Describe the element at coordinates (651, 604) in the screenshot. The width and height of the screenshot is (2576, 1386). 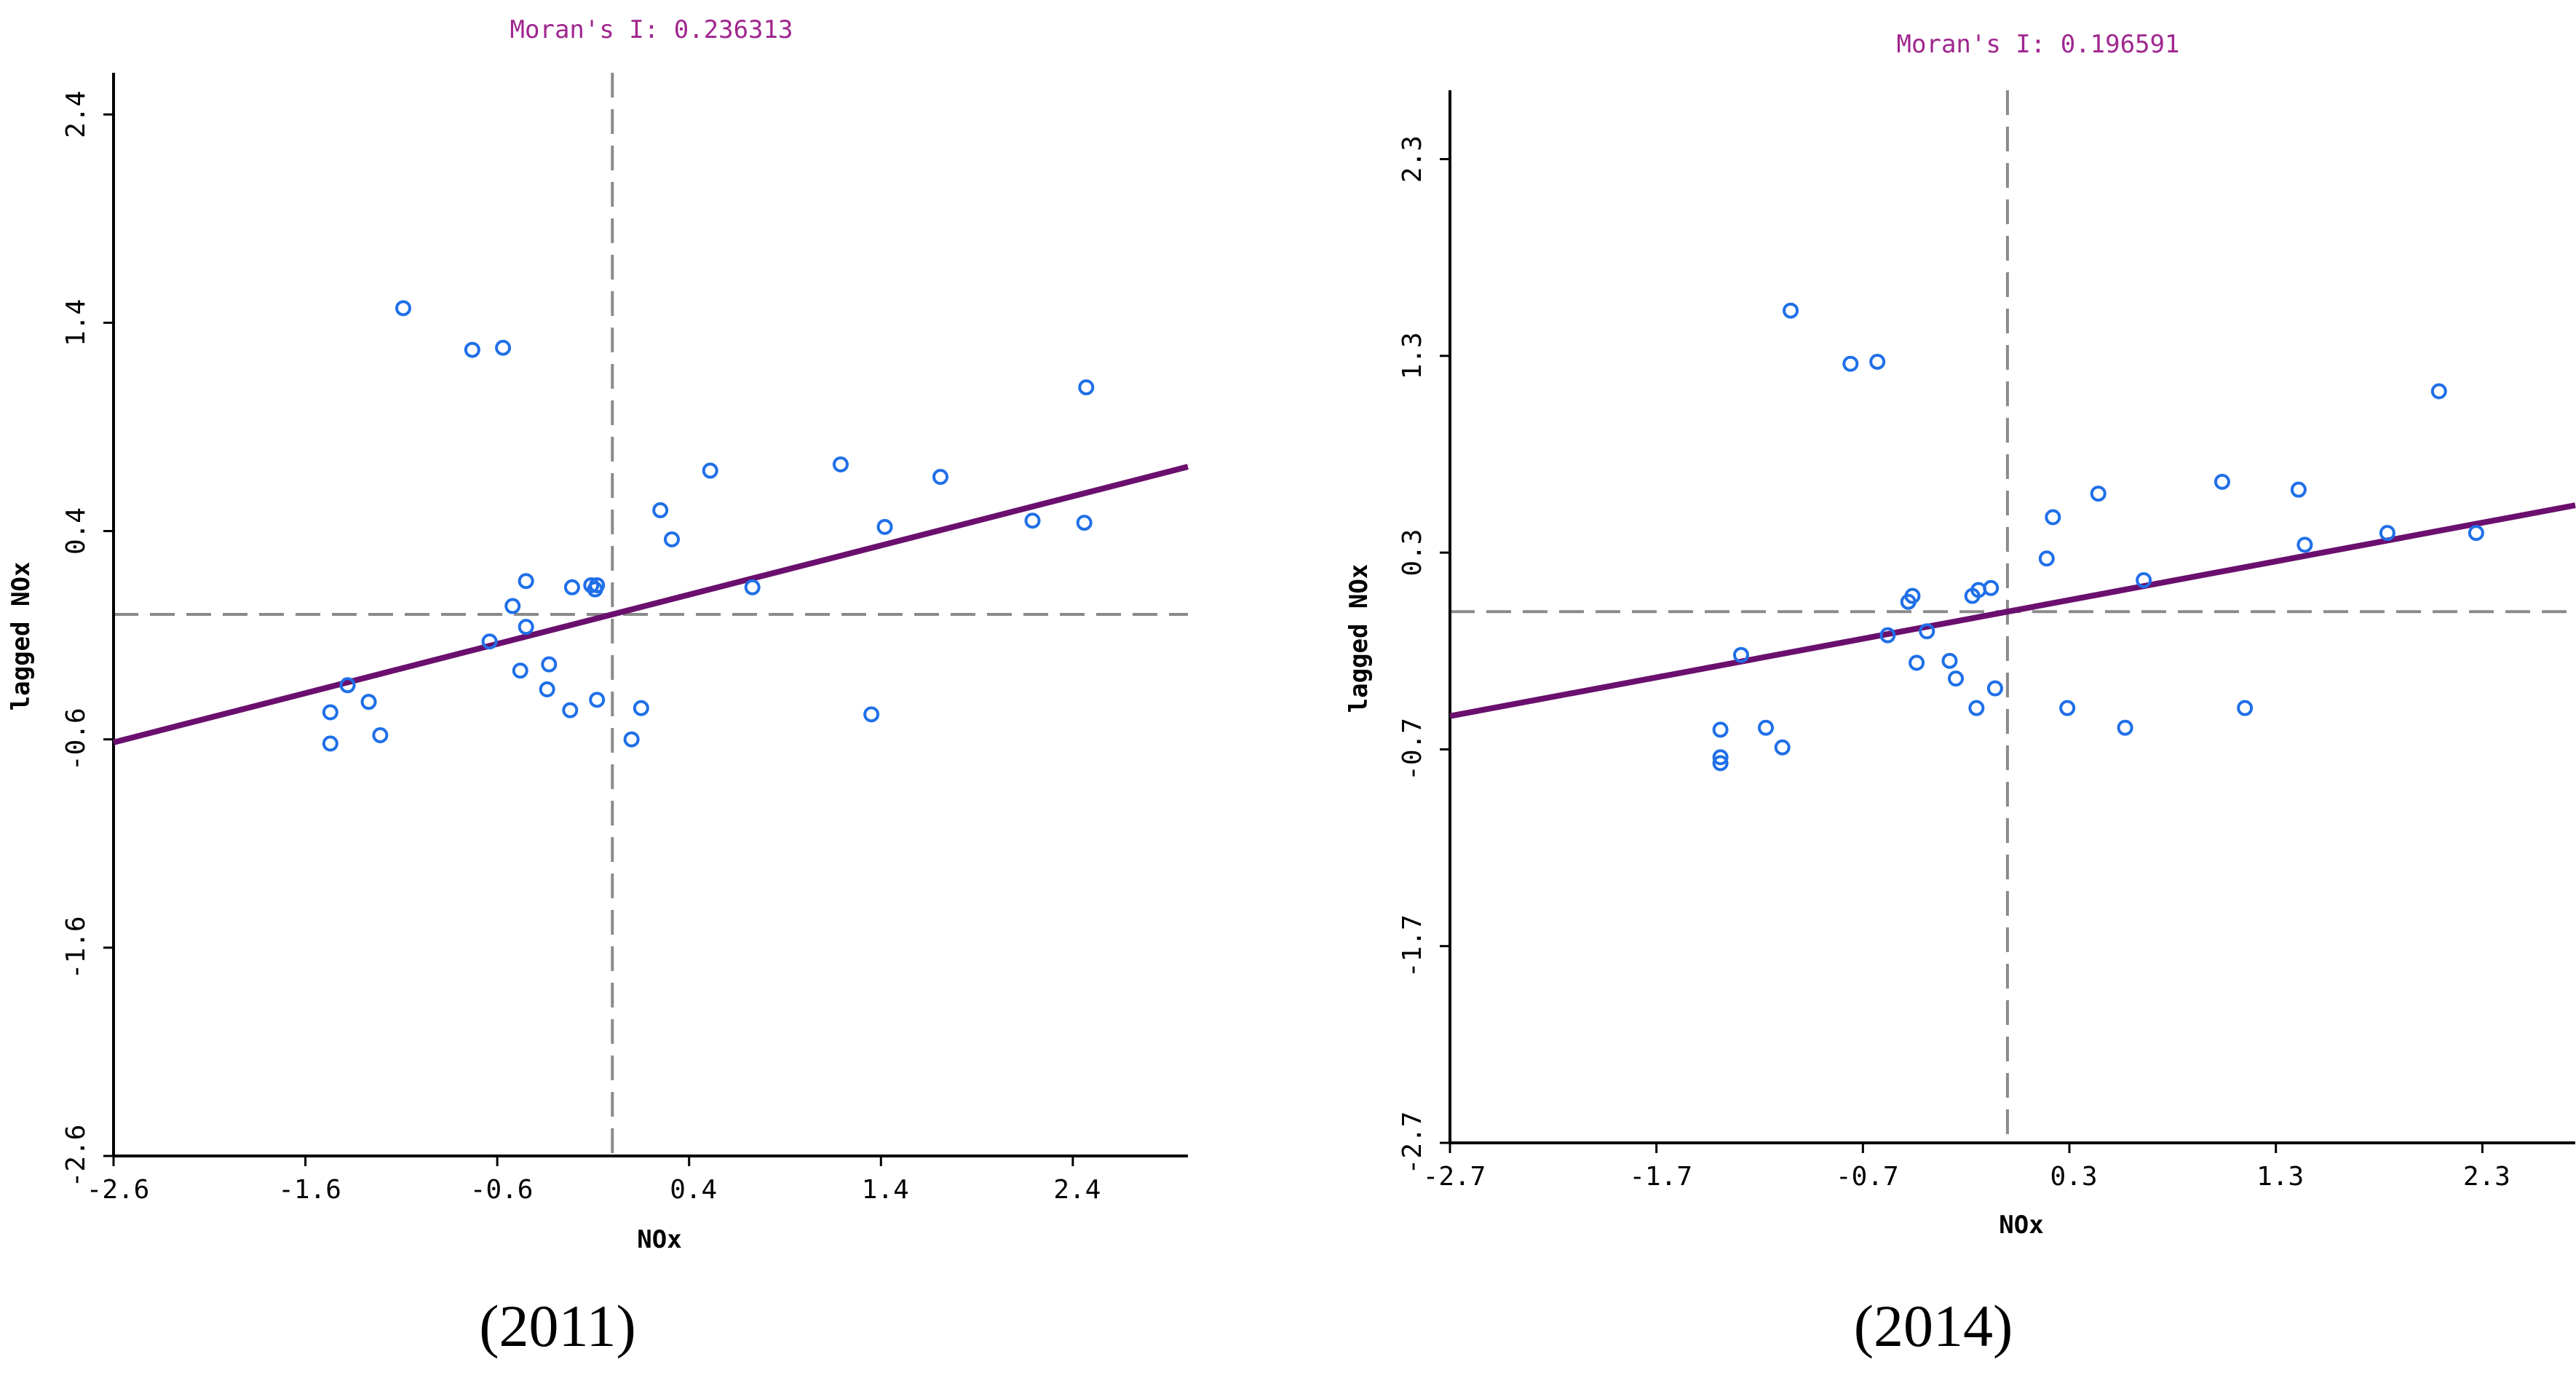
I see `regression-line` at that location.